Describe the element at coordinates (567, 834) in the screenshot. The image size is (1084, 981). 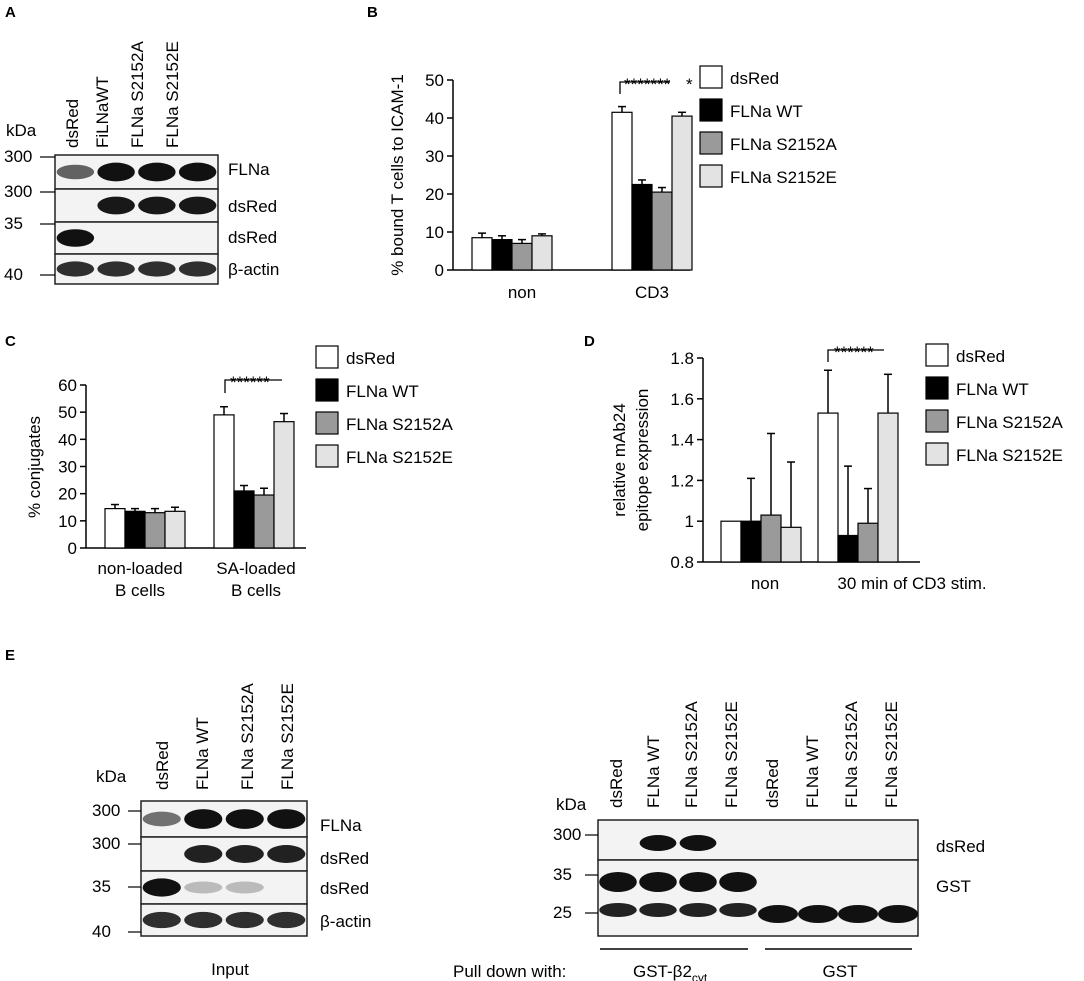
I see `mw-marker-e-right: 300` at that location.